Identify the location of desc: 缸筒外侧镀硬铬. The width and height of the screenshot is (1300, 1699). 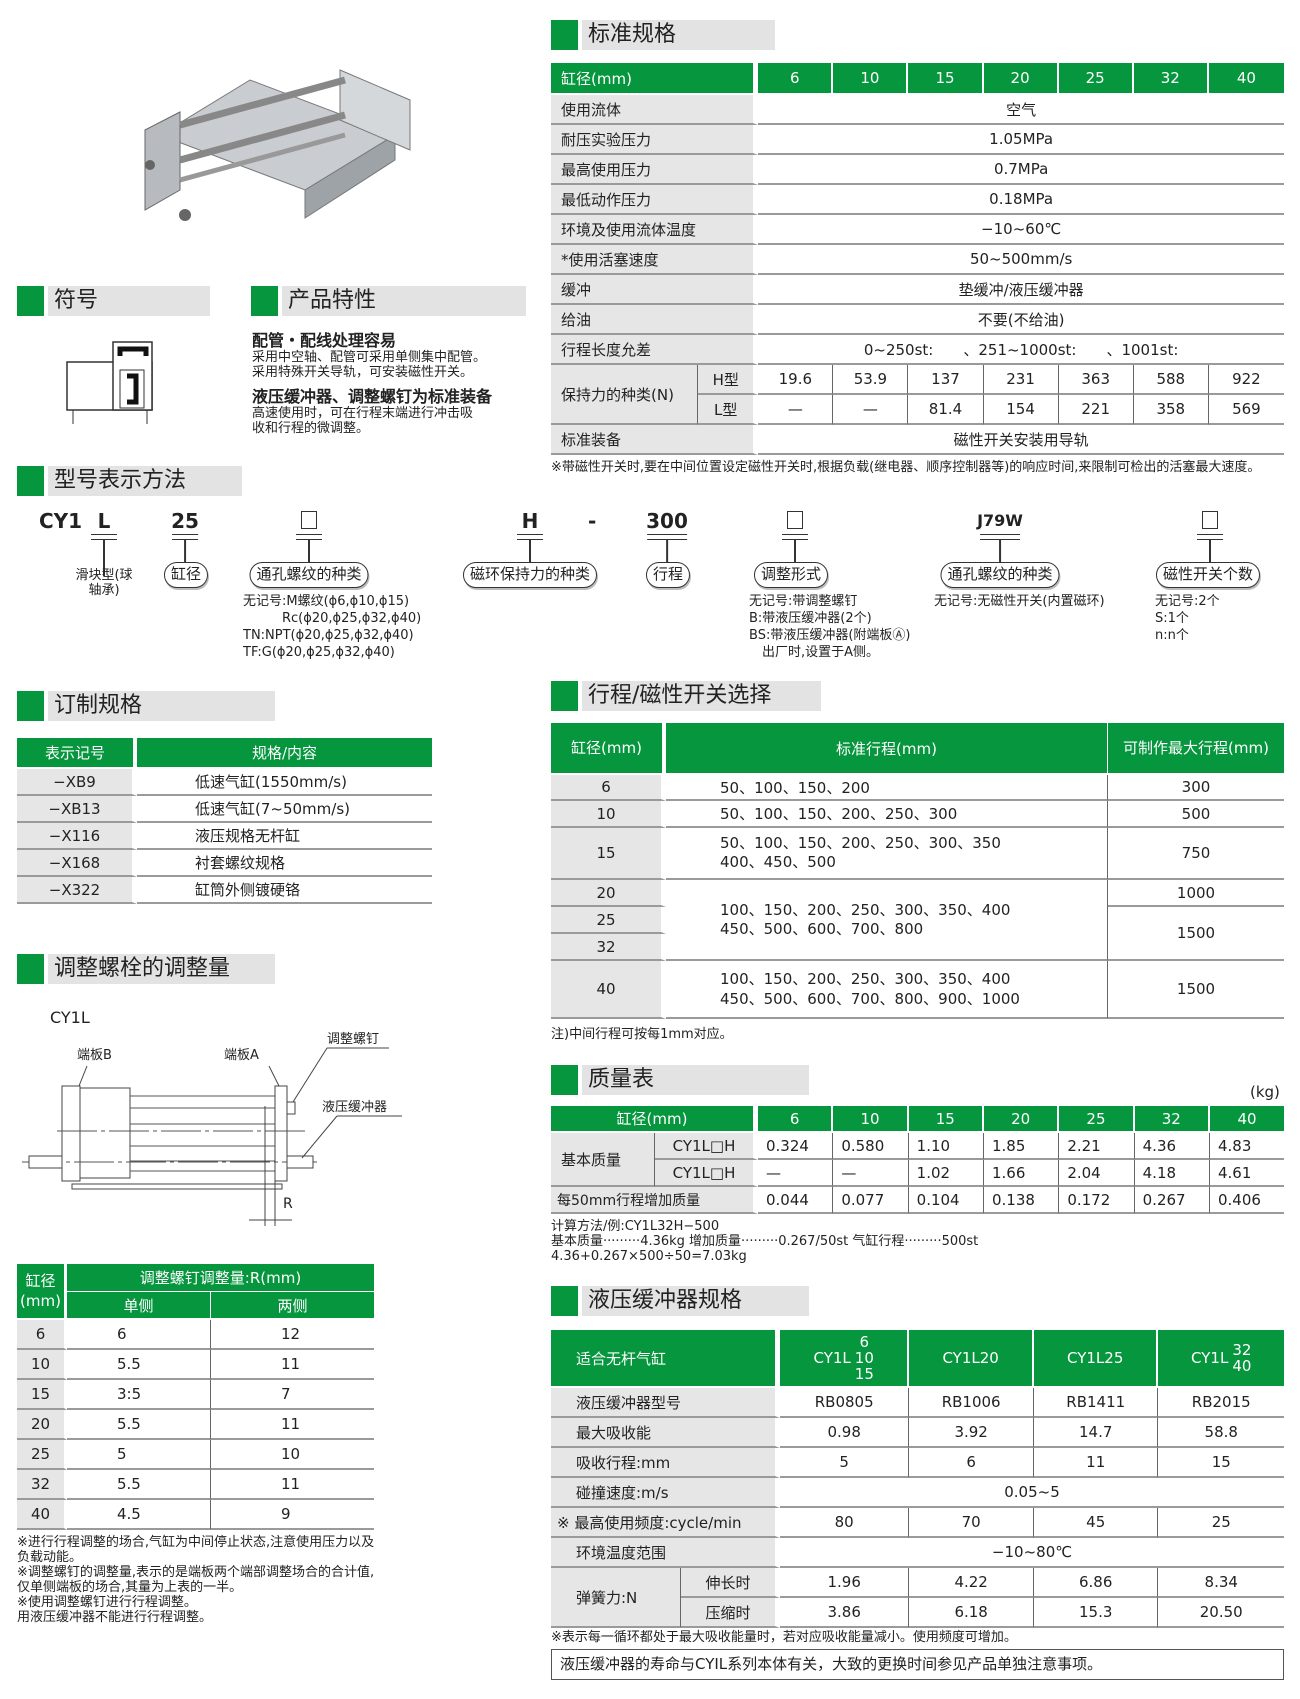
(284, 890).